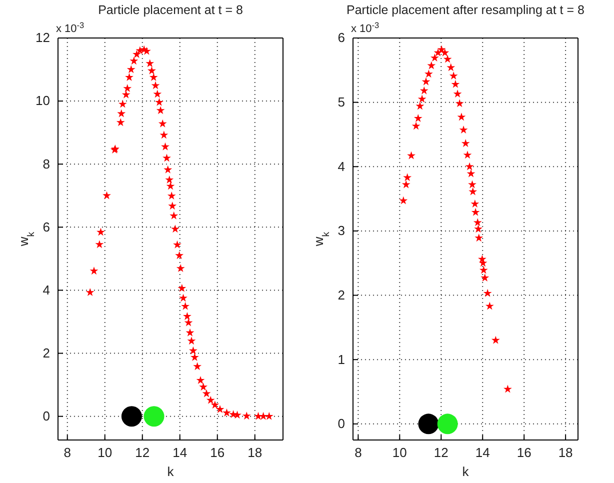 This screenshot has width=614, height=483. What do you see at coordinates (46, 164) in the screenshot?
I see `y-tick-label: 8` at bounding box center [46, 164].